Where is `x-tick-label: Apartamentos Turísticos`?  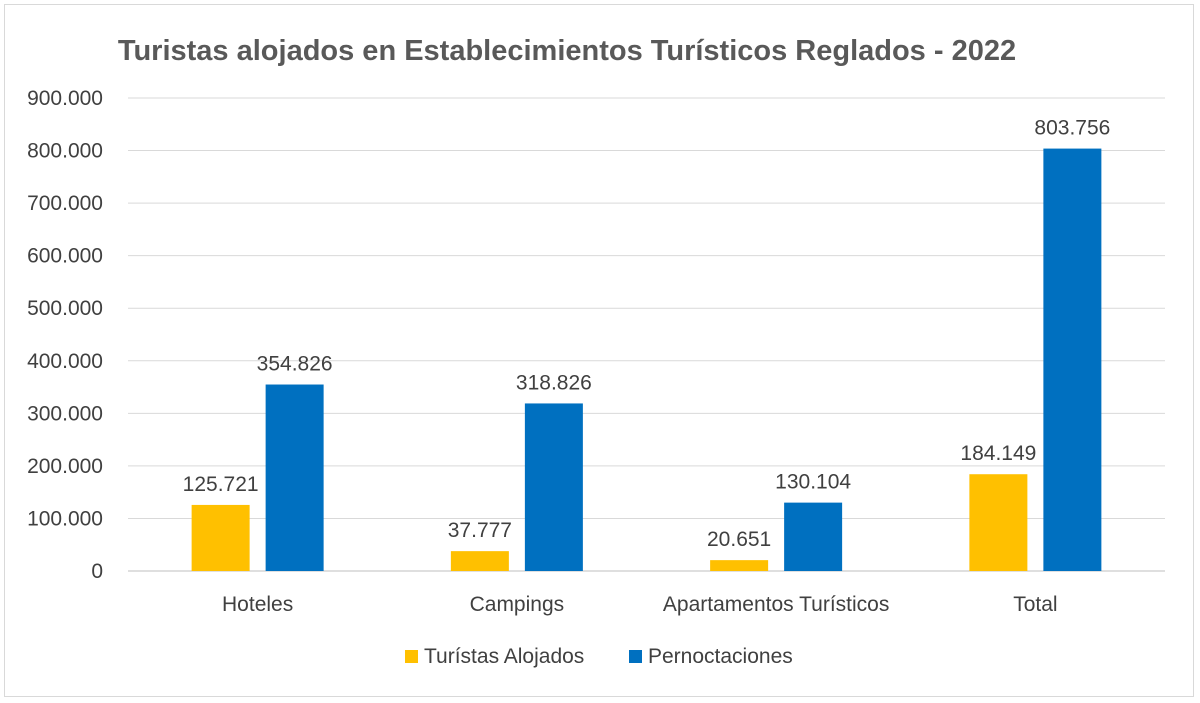
x-tick-label: Apartamentos Turísticos is located at coordinates (776, 604).